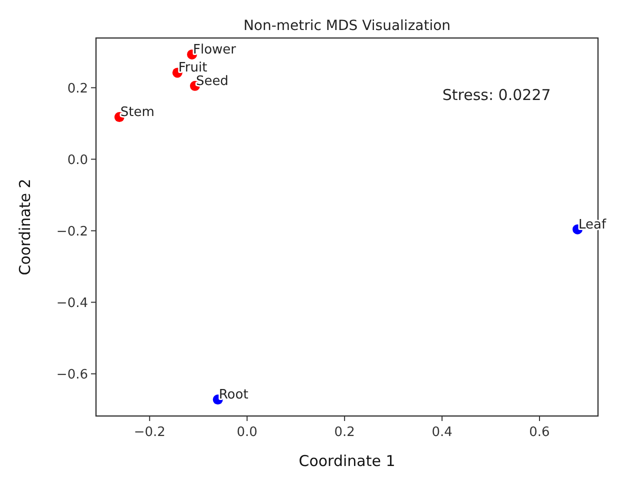 The height and width of the screenshot is (485, 642). Describe the element at coordinates (344, 432) in the screenshot. I see `x-tick-label: 0.2` at that location.